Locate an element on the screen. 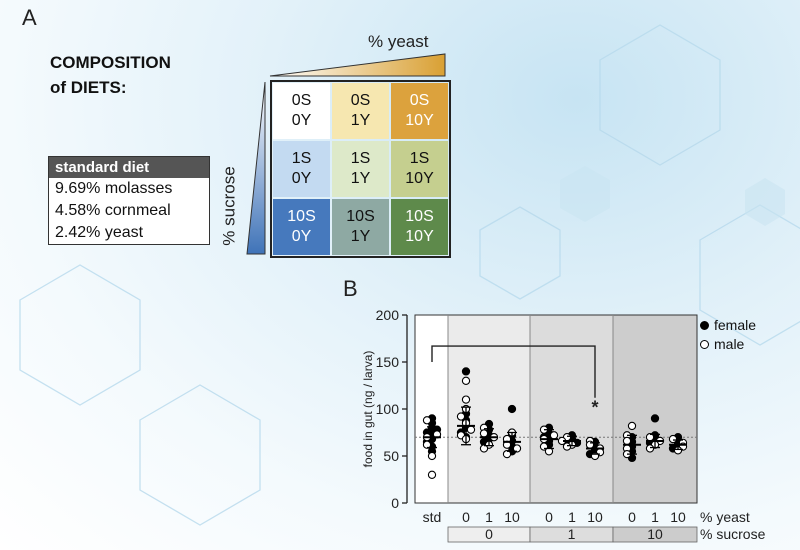  panel-a-letter: A is located at coordinates (29, 17).